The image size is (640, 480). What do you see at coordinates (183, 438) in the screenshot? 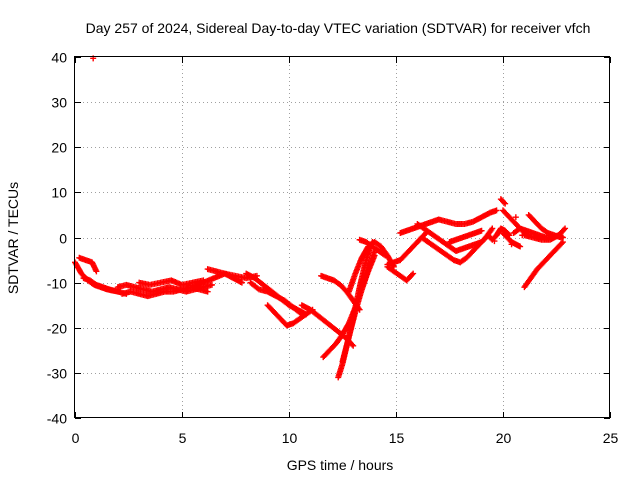
I see `x-tick-label: 5` at bounding box center [183, 438].